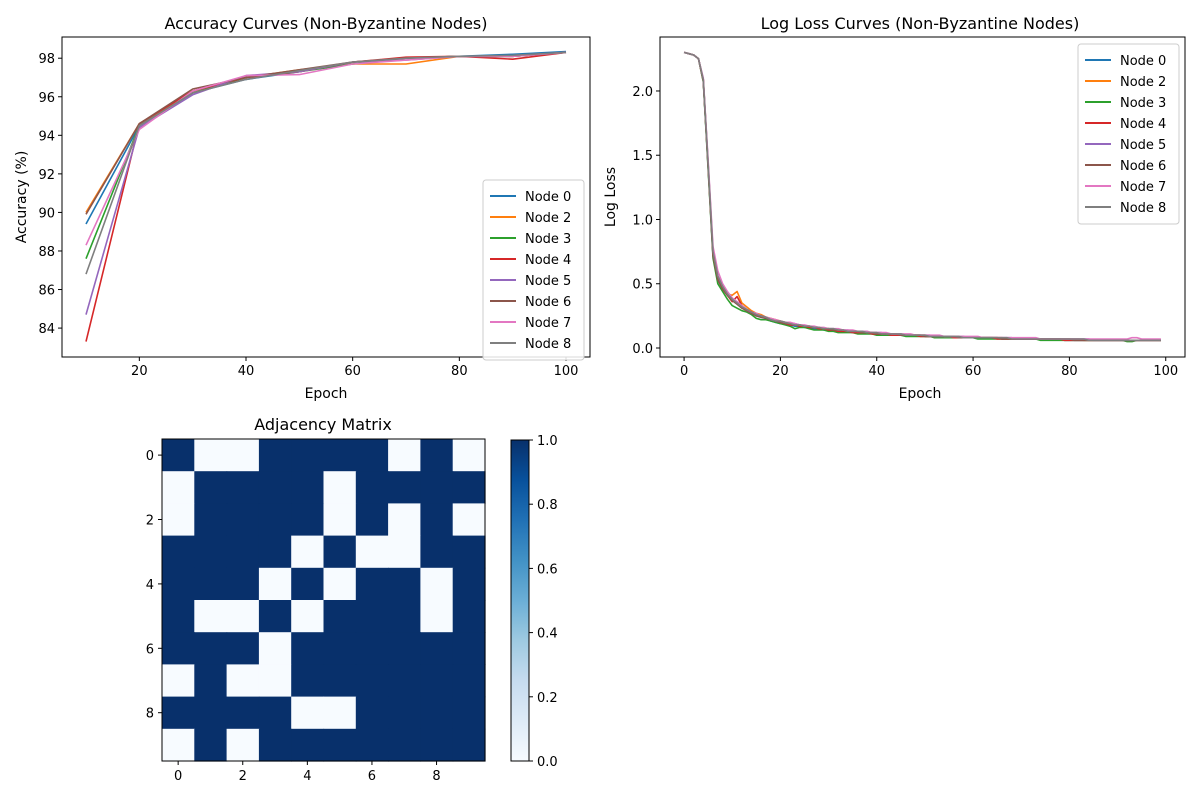 The width and height of the screenshot is (1200, 800). I want to click on legend-label-node-5: Node 5, so click(1143, 145).